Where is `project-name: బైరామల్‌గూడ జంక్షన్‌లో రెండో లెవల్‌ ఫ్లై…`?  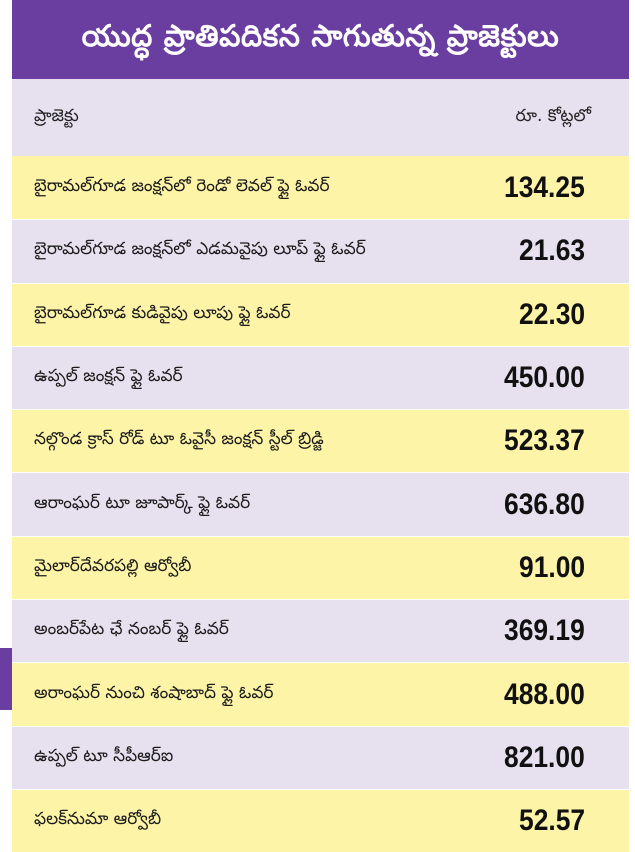
project-name: బైరామల్‌గూడ జంక్షన్‌లో రెండో లెవల్‌ ఫ్లై… is located at coordinates (182, 185).